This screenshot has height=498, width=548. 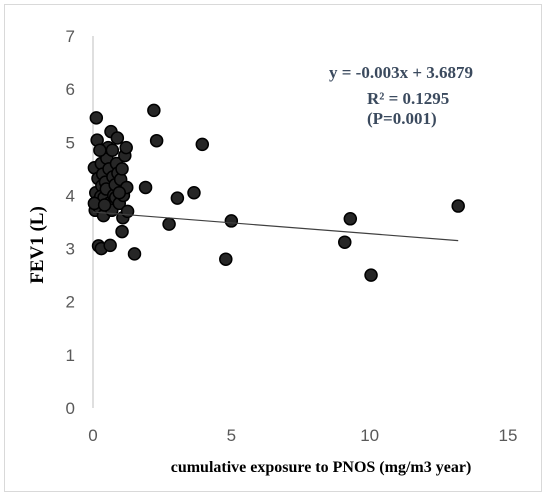 I want to click on y-tick-label: 0, so click(x=70, y=408).